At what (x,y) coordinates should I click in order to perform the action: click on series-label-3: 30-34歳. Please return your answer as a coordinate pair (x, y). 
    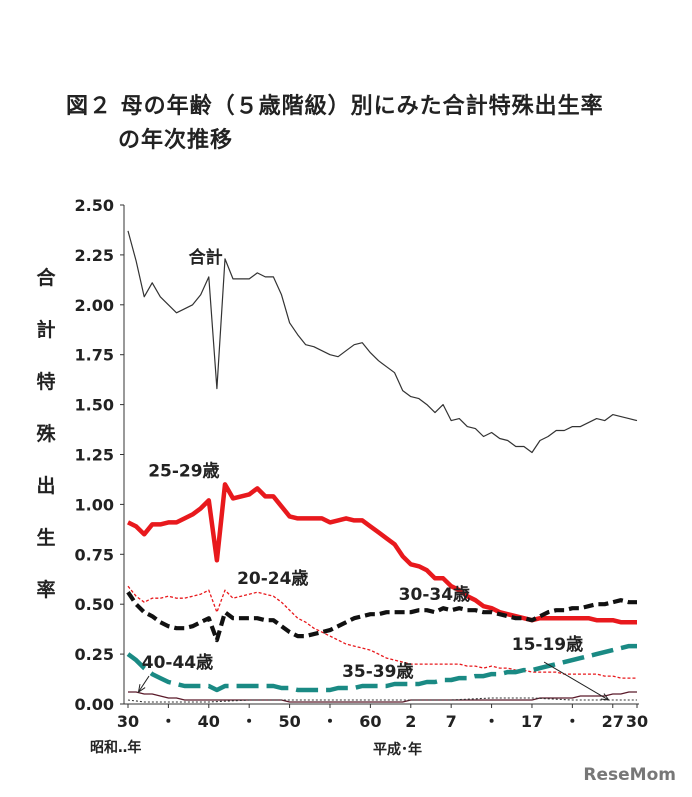
    Looking at the image, I should click on (434, 594).